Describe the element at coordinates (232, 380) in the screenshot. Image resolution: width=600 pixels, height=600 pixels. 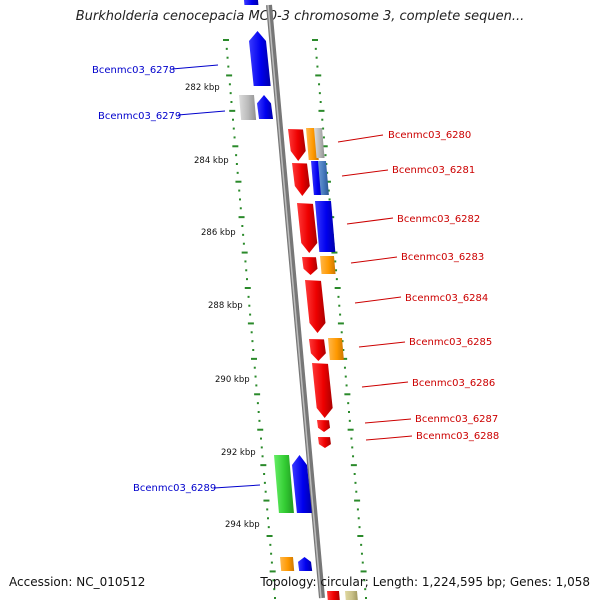
I see `scale-label-290kbp: 290 kbp` at that location.